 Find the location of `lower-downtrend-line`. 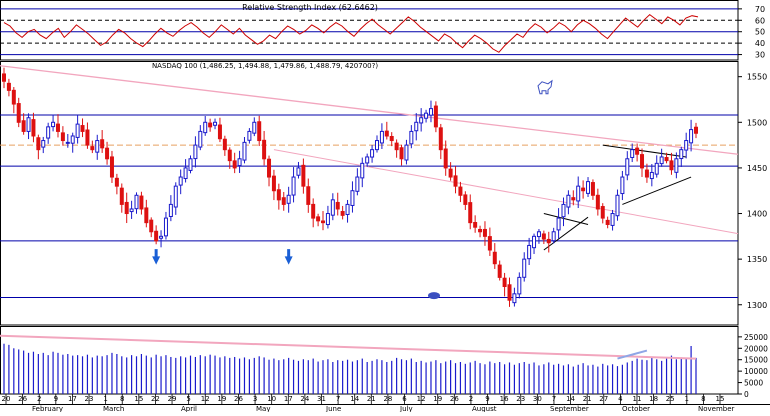

lower-downtrend-line is located at coordinates (506, 192).